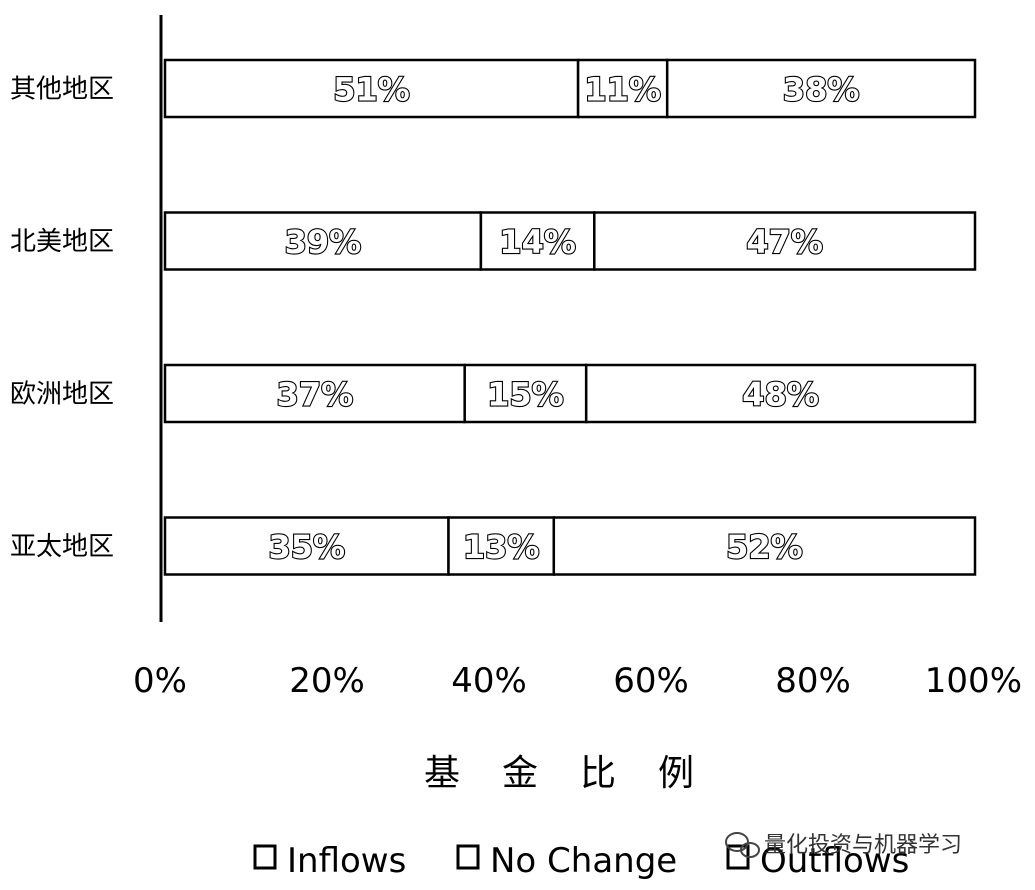  Describe the element at coordinates (580, 773) in the screenshot. I see `x-axis-title: 基金比例` at that location.